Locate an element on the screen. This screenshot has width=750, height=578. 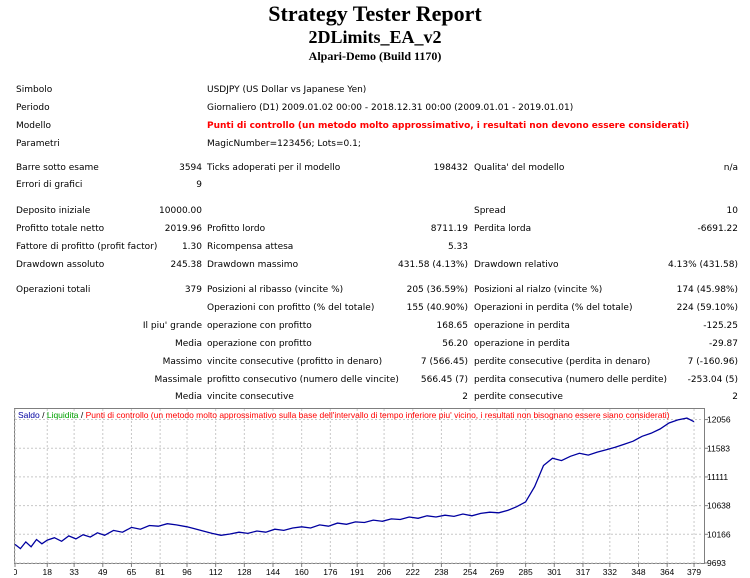
y-tick-label: 11111 is located at coordinates (717, 477).